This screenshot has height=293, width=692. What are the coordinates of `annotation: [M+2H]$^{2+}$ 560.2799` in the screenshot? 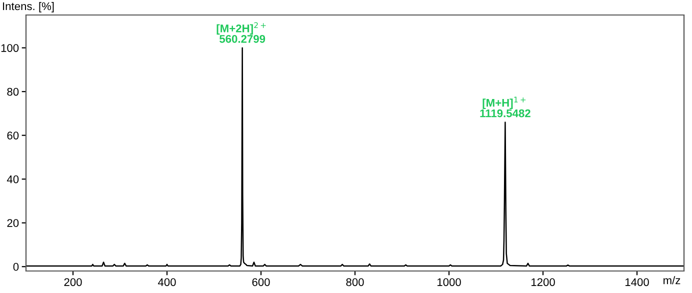 It's located at (241, 32).